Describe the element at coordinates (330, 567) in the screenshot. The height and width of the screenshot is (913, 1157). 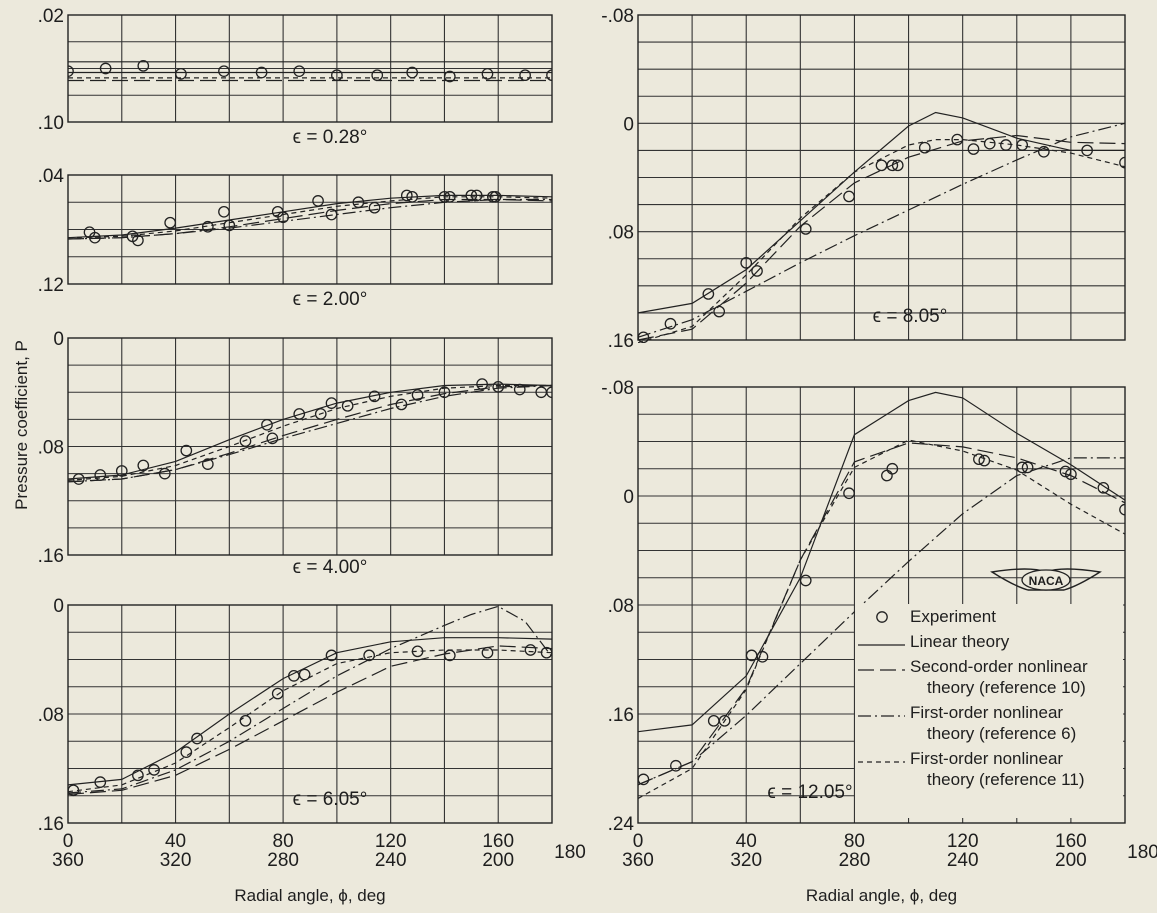
I see `epsilon-label: ϵ = 4.00°` at that location.